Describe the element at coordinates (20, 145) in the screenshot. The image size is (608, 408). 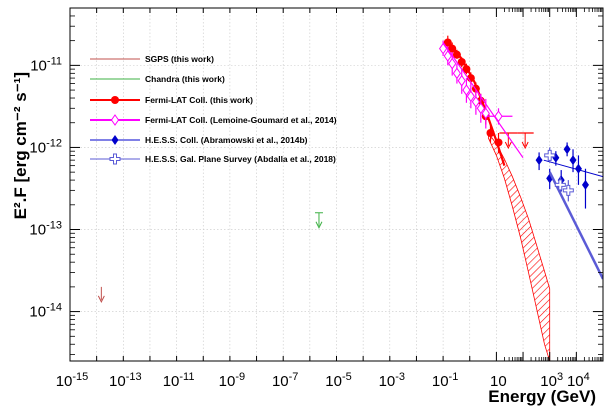
I see `y-axis-title: E².F [erg cm⁻² s⁻¹]` at that location.